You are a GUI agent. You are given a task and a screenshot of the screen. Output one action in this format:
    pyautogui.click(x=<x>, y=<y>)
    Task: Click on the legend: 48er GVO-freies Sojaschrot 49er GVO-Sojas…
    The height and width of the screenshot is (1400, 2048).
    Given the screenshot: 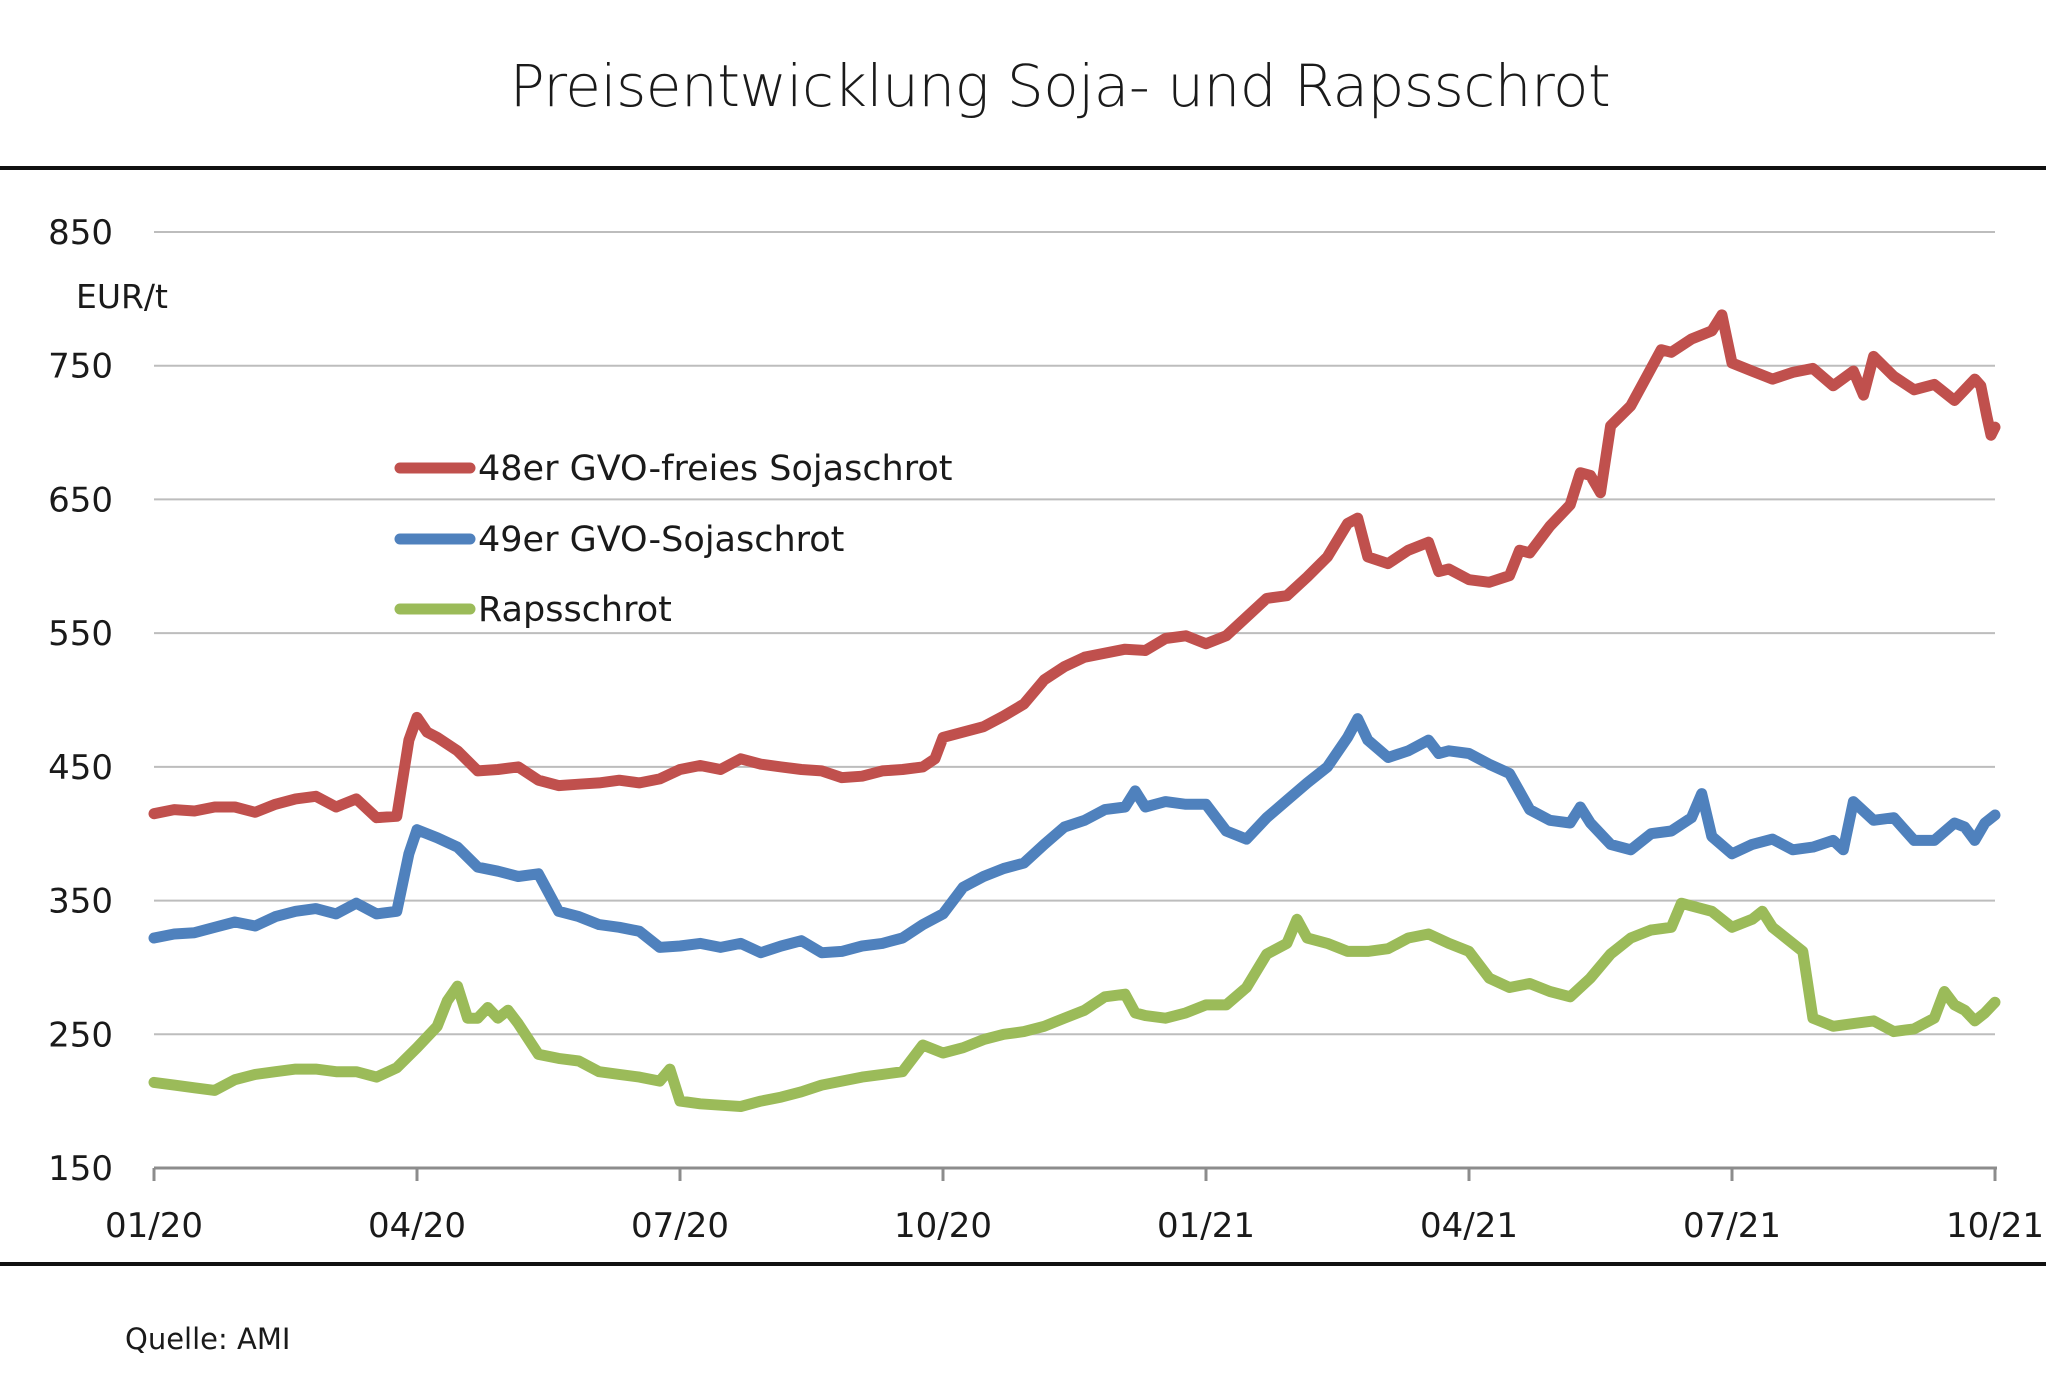 What is the action you would take?
    pyautogui.click(x=673, y=539)
    